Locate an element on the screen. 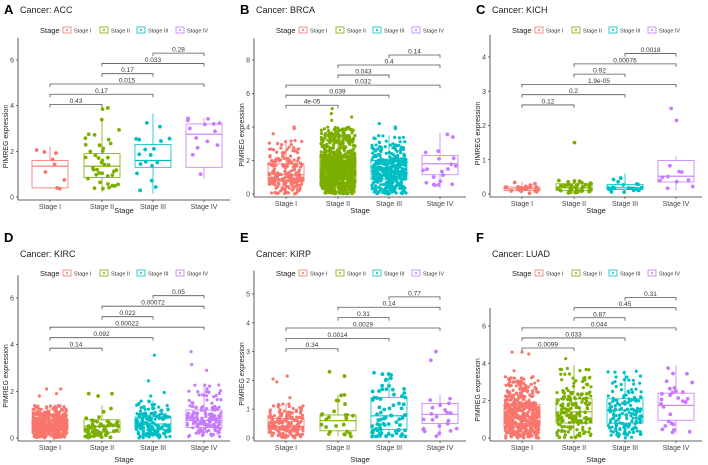  panel-title: Cancer: ACC is located at coordinates (46, 10).